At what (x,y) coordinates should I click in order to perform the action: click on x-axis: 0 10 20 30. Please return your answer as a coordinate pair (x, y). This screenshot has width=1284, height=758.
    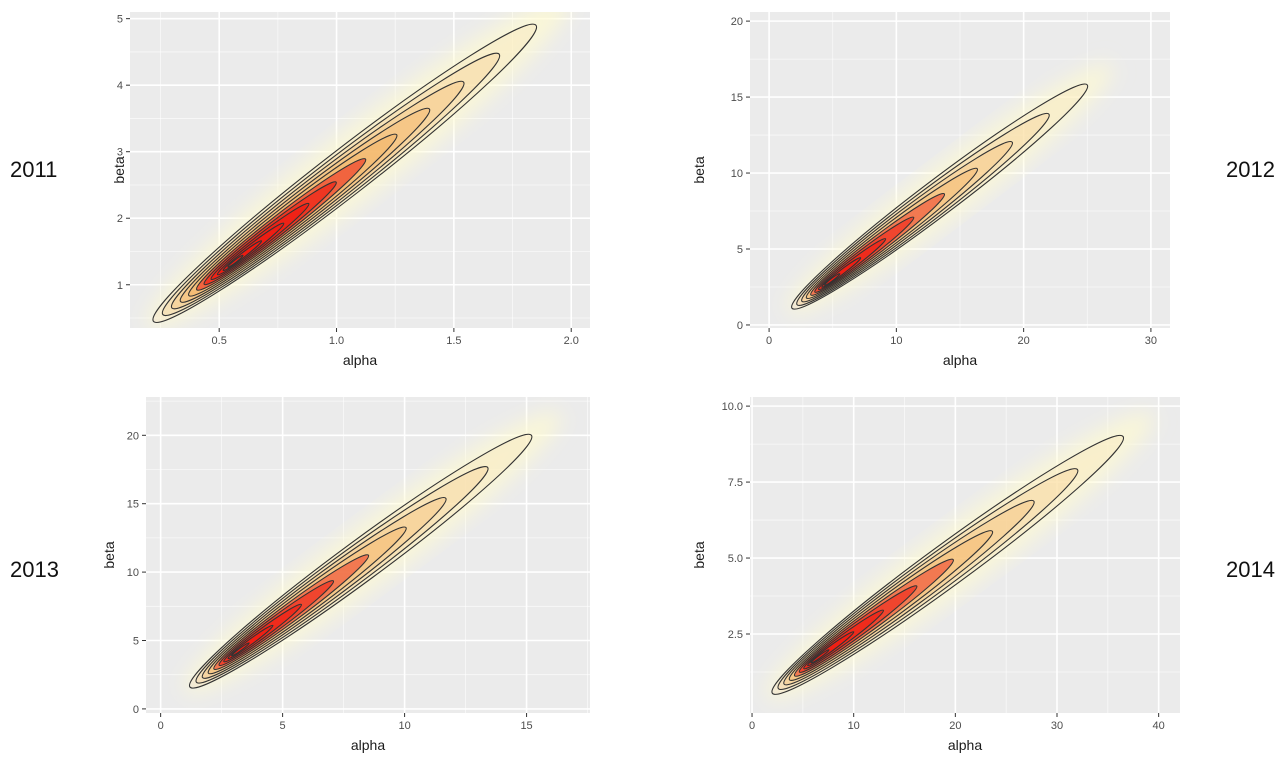
    Looking at the image, I should click on (961, 337).